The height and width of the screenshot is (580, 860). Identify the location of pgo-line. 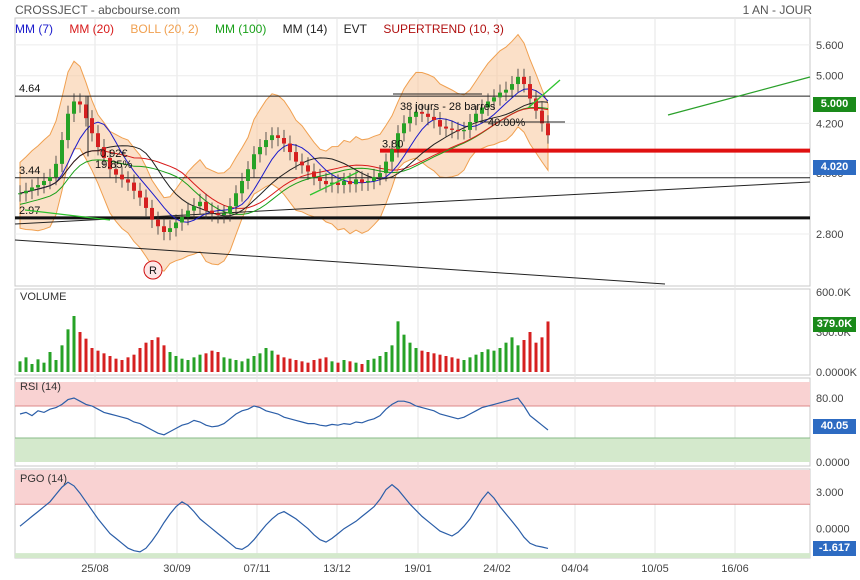
(284, 517).